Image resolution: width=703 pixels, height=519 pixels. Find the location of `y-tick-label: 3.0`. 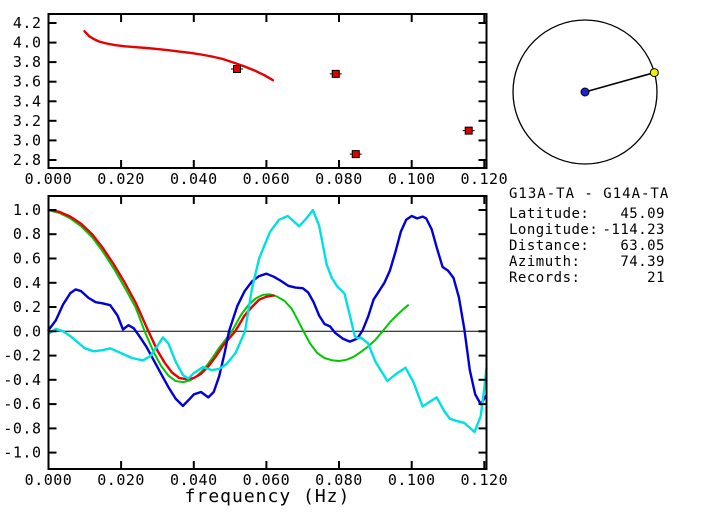

y-tick-label: 3.0 is located at coordinates (27, 140).